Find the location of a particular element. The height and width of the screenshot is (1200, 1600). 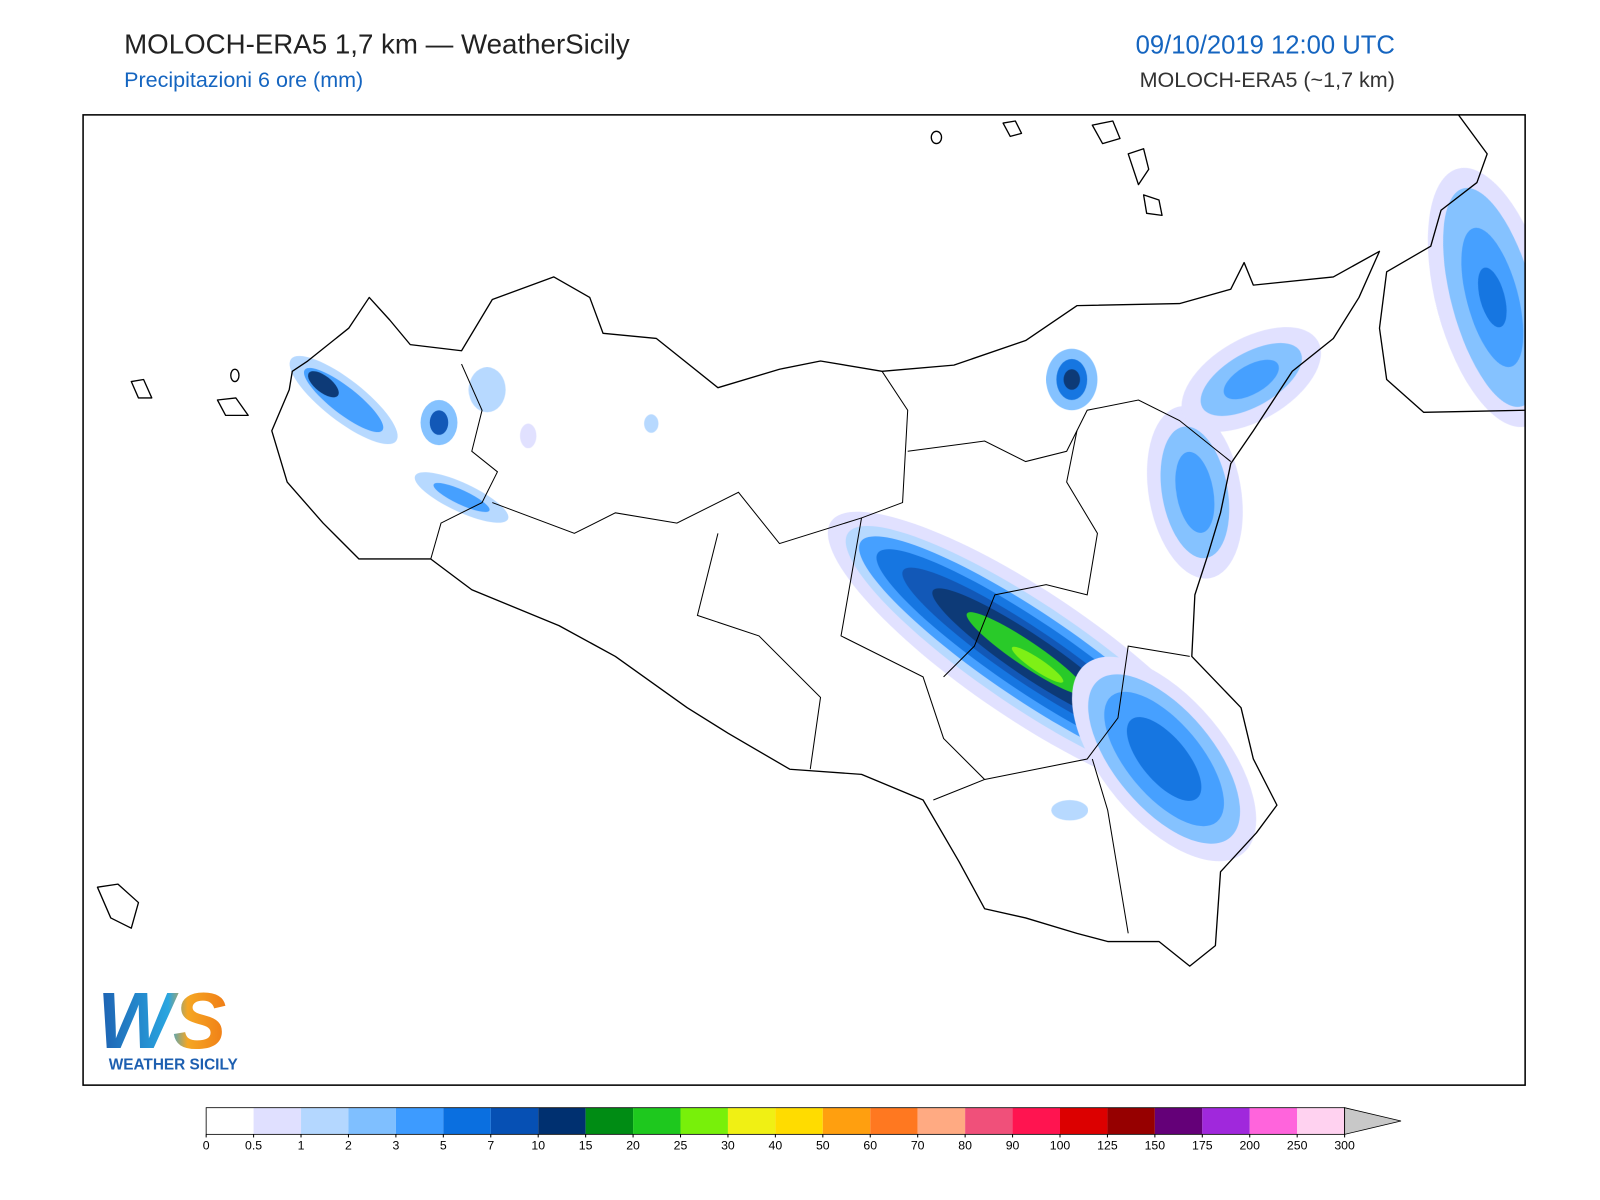

colorbar-tick-label: 80 is located at coordinates (965, 1146).